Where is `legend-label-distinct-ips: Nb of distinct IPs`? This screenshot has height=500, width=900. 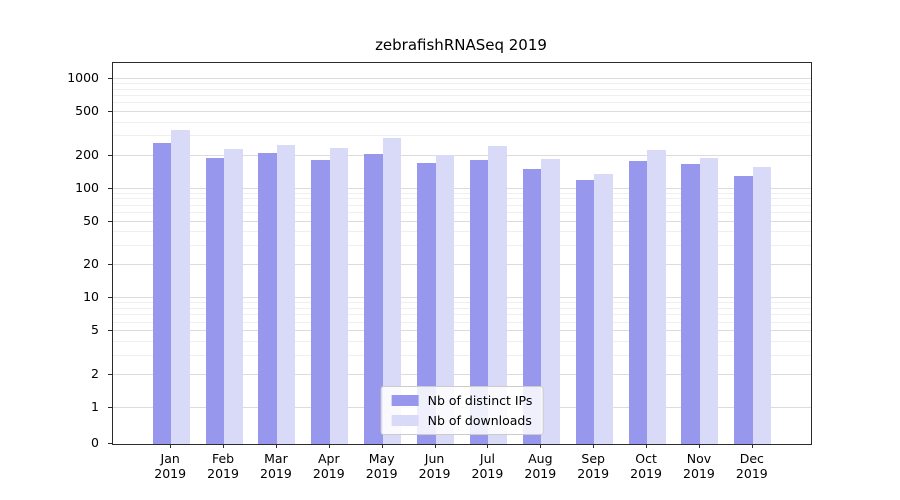 legend-label-distinct-ips: Nb of distinct IPs is located at coordinates (480, 400).